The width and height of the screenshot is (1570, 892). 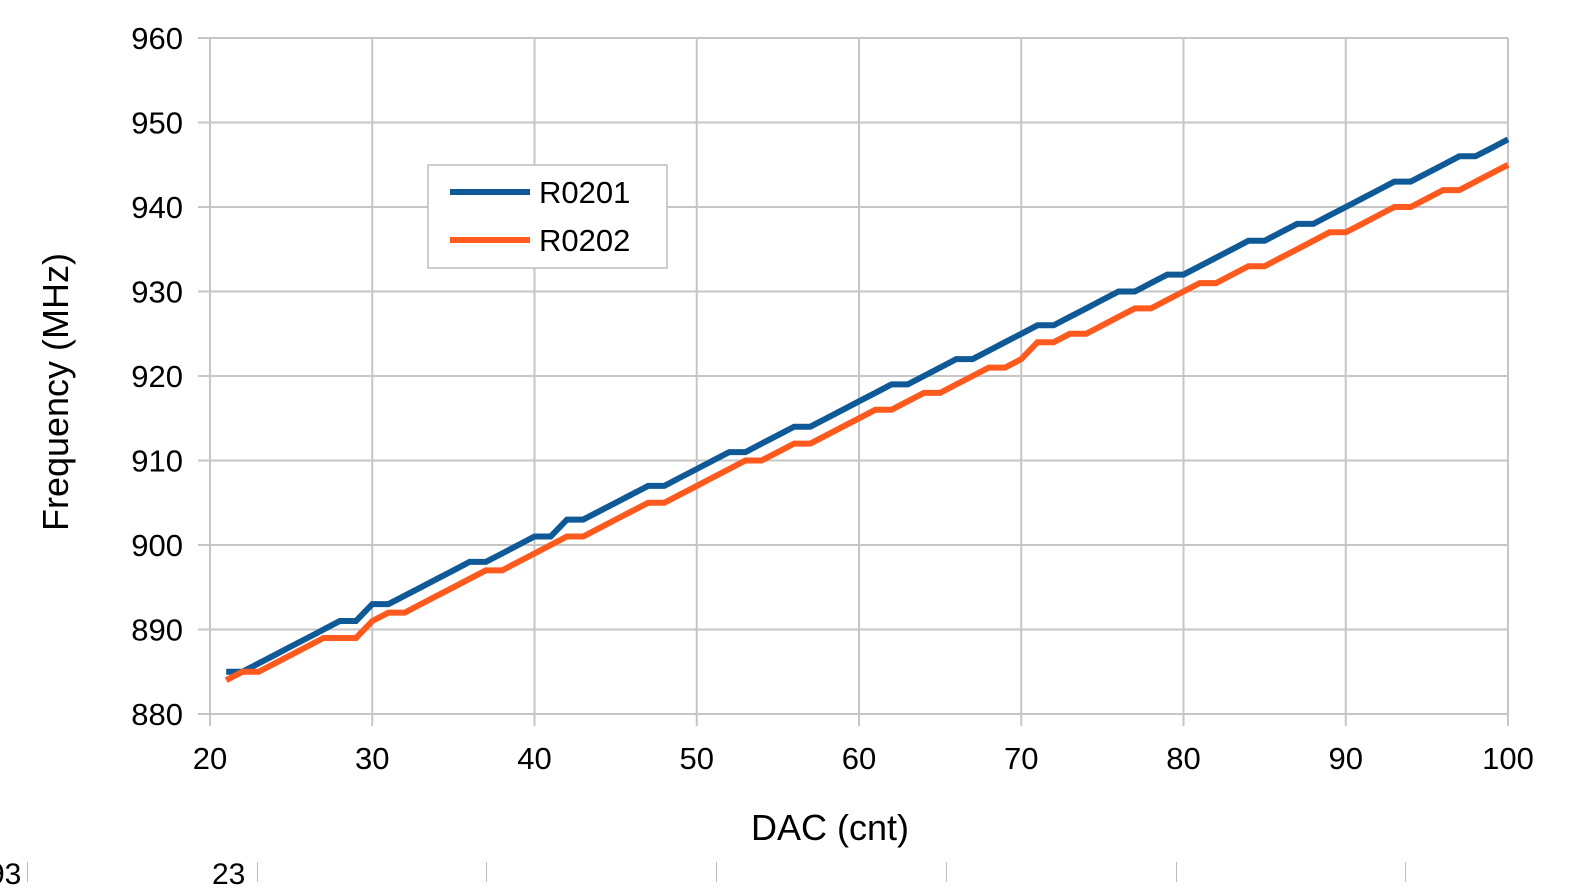 What do you see at coordinates (859, 758) in the screenshot?
I see `x-tick-label: 60` at bounding box center [859, 758].